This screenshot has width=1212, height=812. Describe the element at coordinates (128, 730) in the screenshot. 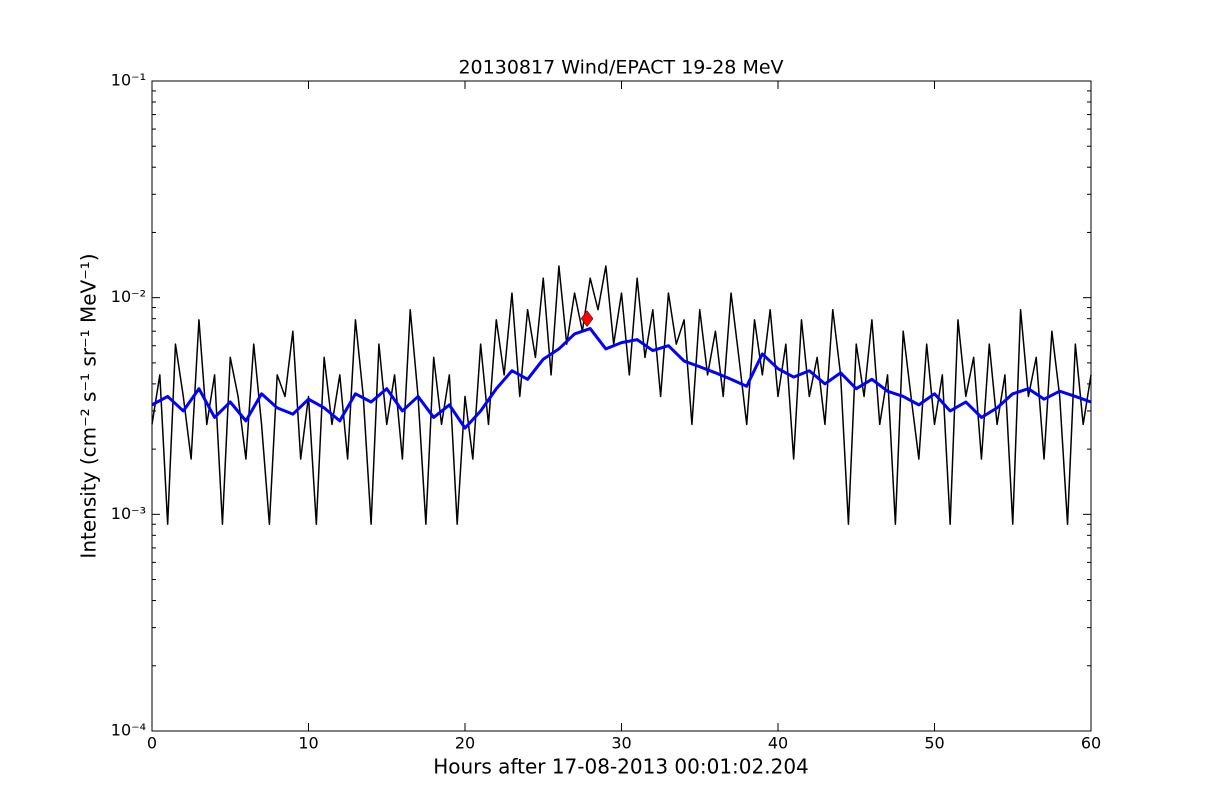

I see `y-tick-label: 10⁻⁴` at that location.